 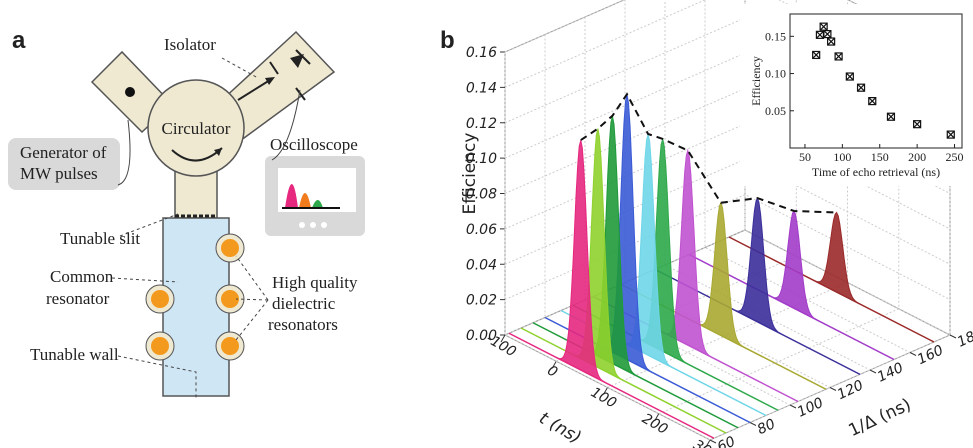 What do you see at coordinates (100, 238) in the screenshot?
I see `slit-label: Tunable slit` at bounding box center [100, 238].